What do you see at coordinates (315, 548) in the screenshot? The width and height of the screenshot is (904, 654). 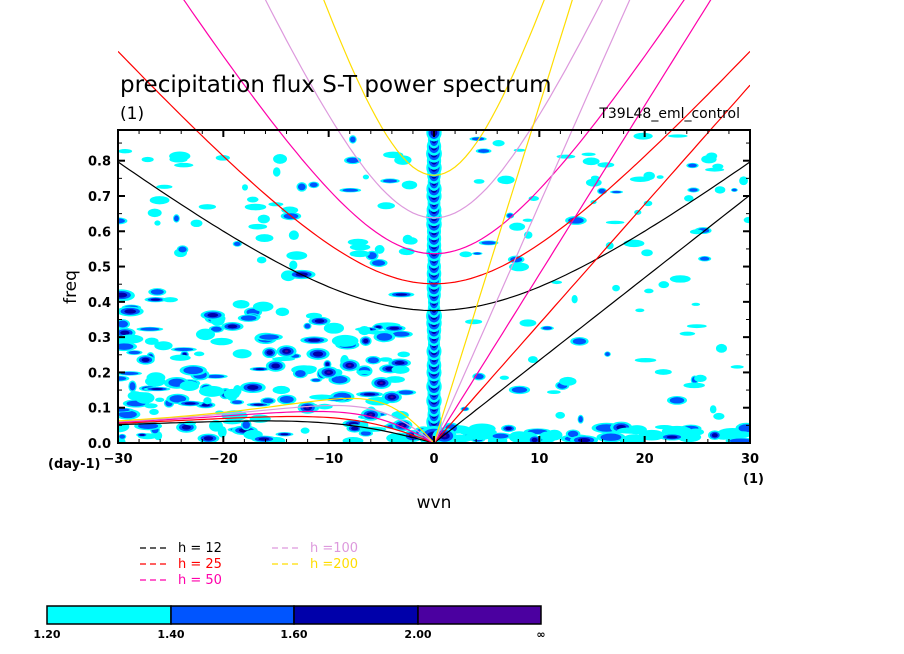 I see `legend-item: h =100` at bounding box center [315, 548].